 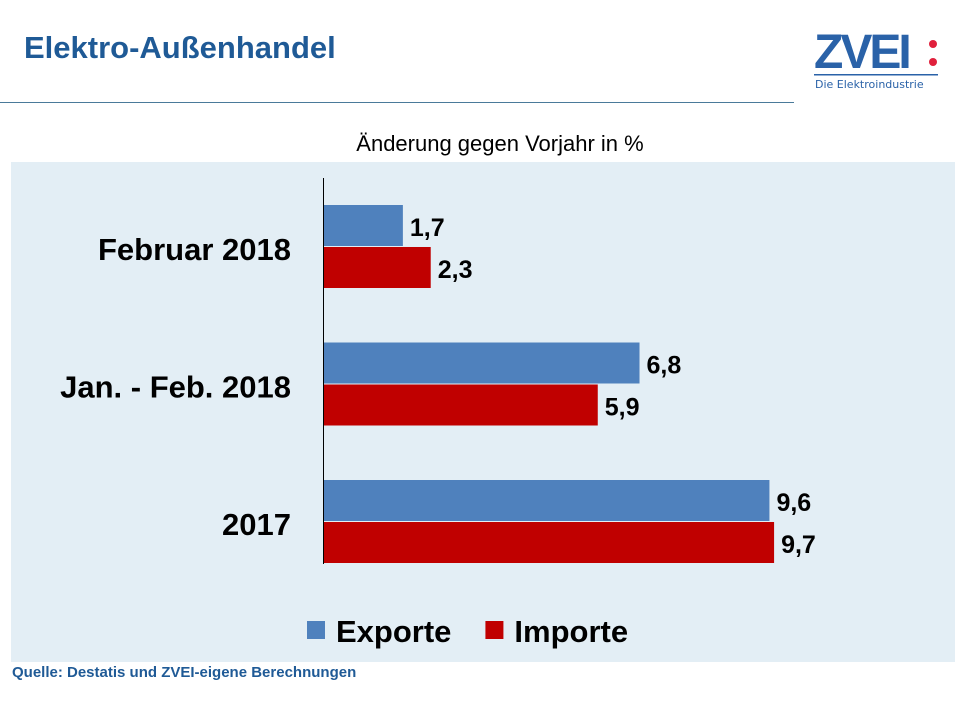 I want to click on category-label: Jan. - Feb. 2018, so click(x=175, y=387).